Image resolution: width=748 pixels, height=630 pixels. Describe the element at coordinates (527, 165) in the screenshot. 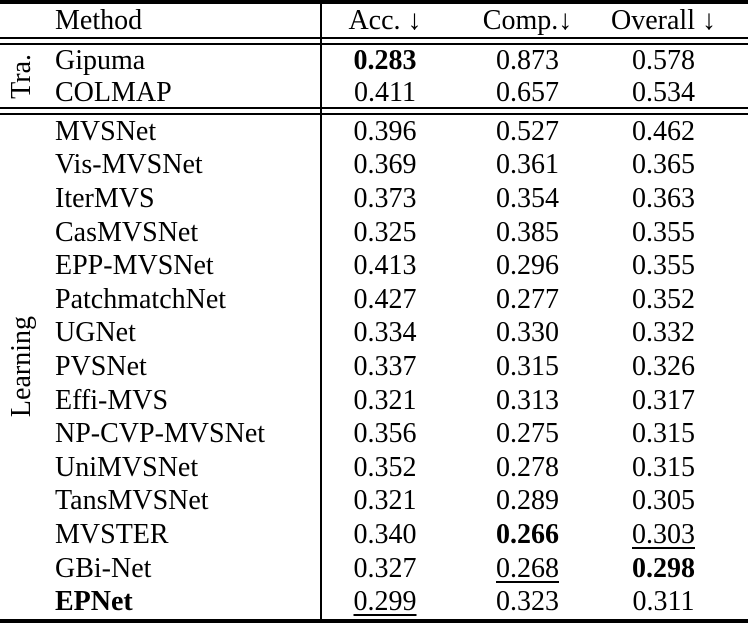

I see `comp-cell: 0.361` at that location.